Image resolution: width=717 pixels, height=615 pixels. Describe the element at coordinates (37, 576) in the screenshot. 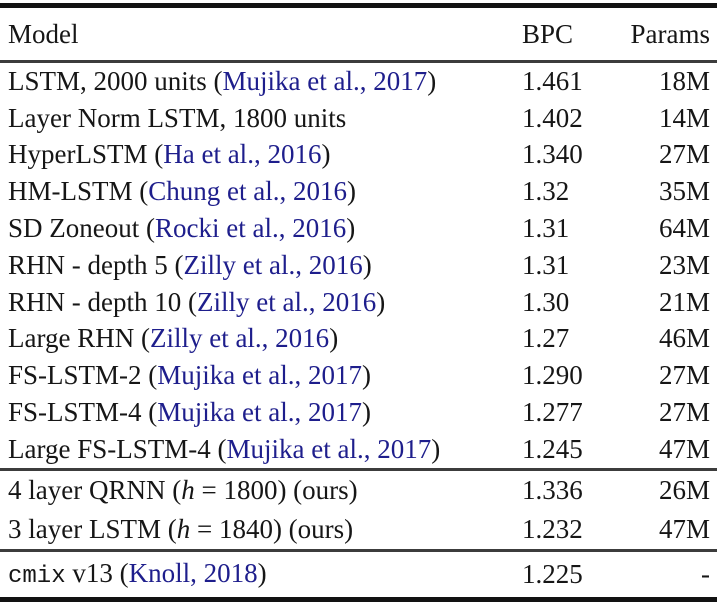

I see `model-code-name: cmix` at that location.